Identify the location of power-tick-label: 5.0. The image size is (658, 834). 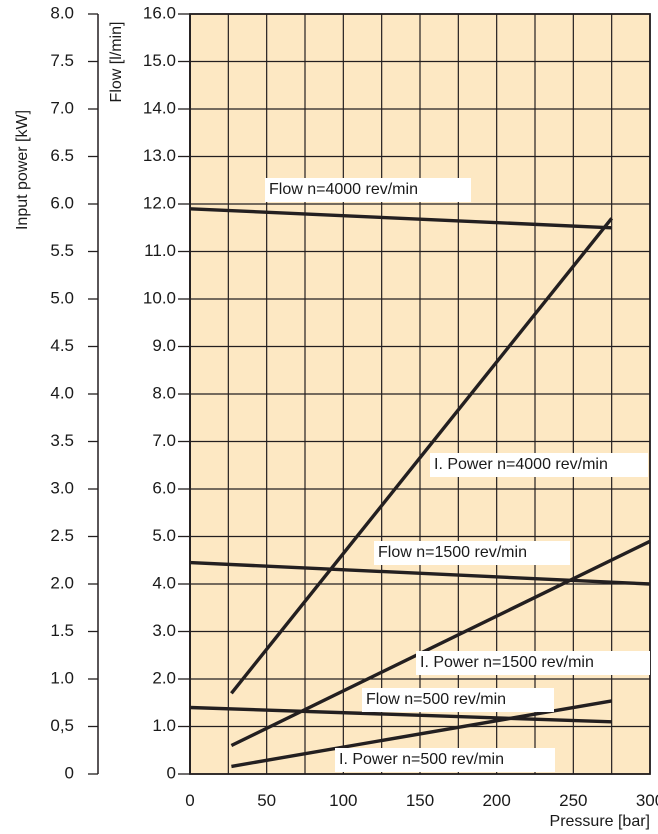
(62, 297).